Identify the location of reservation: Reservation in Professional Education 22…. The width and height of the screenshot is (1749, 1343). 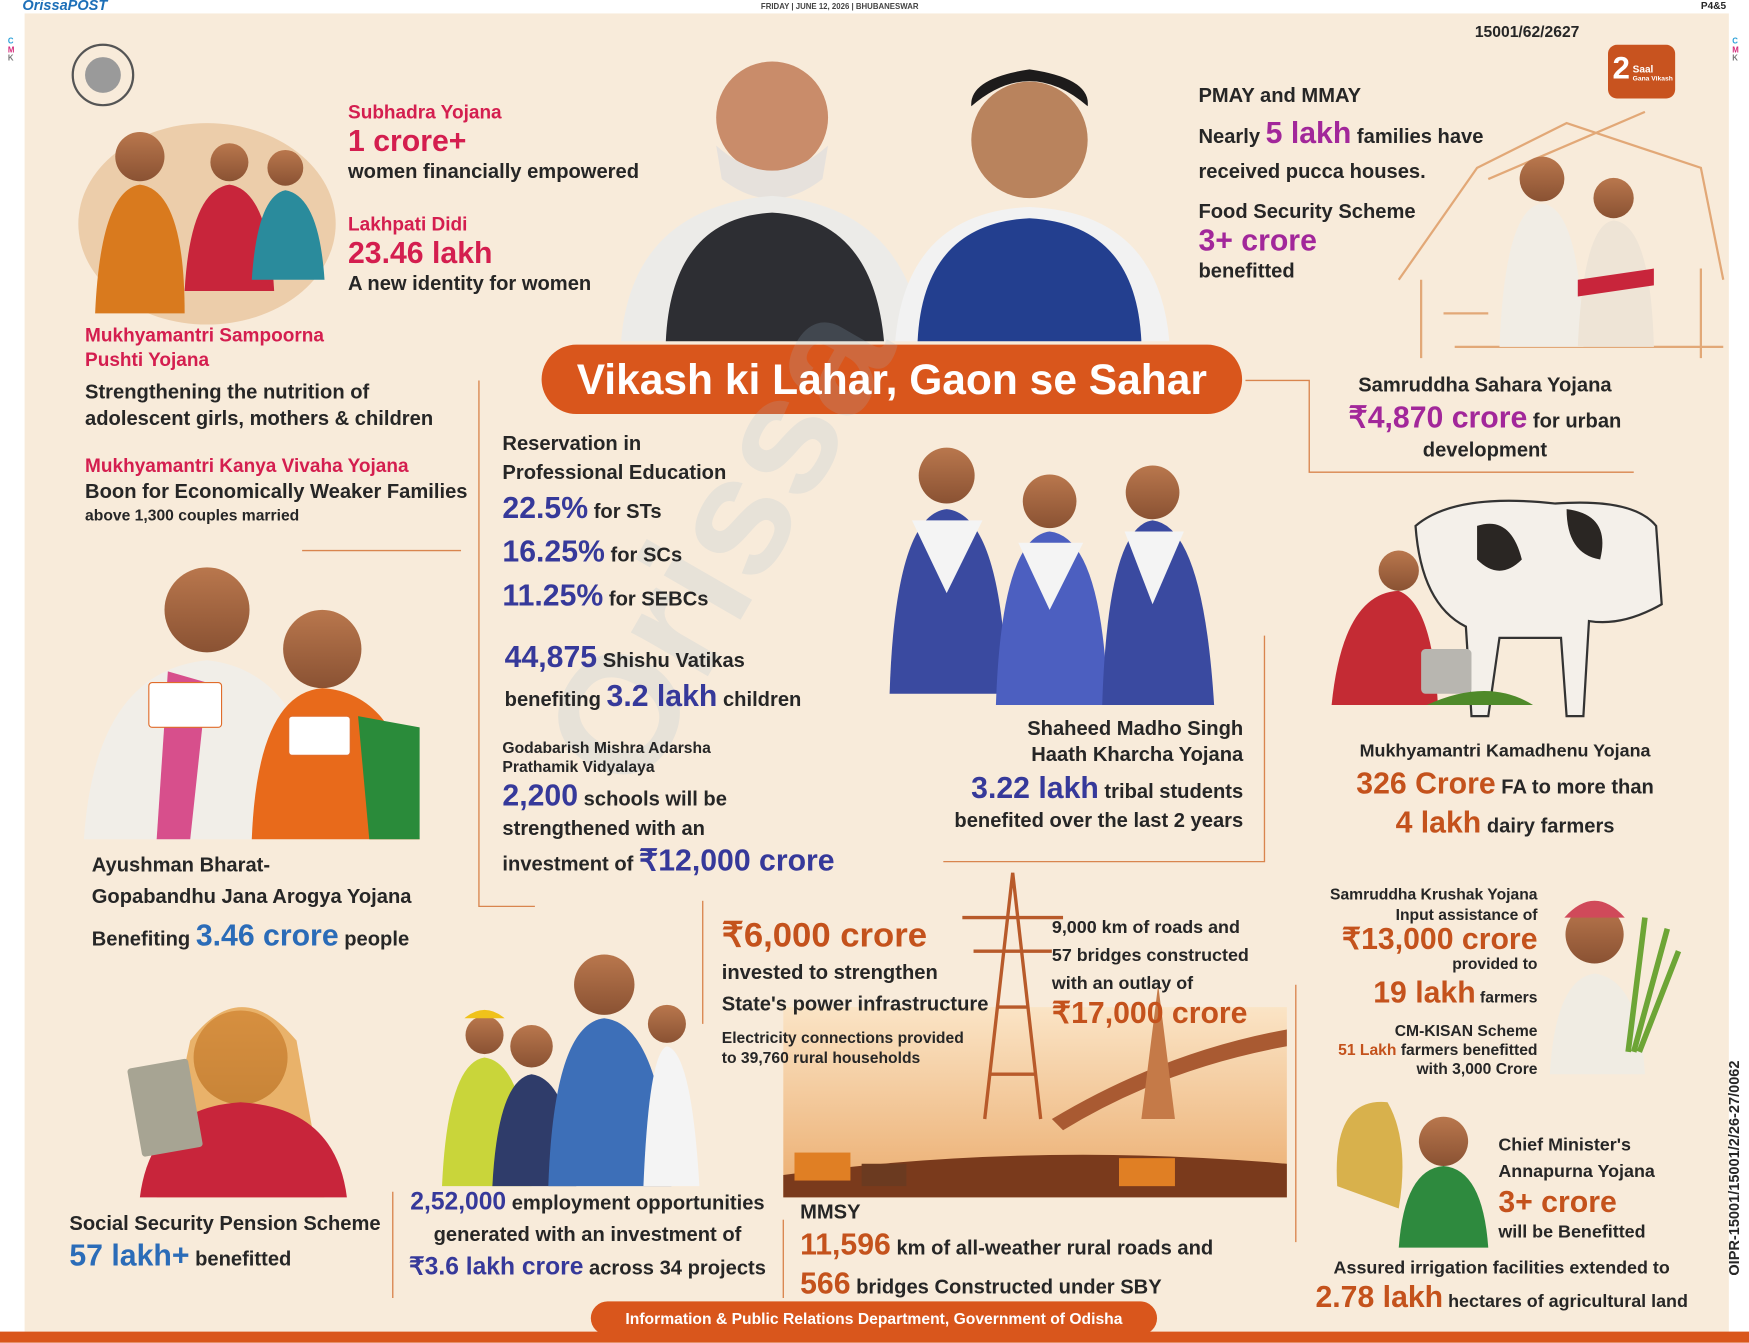
(614, 524).